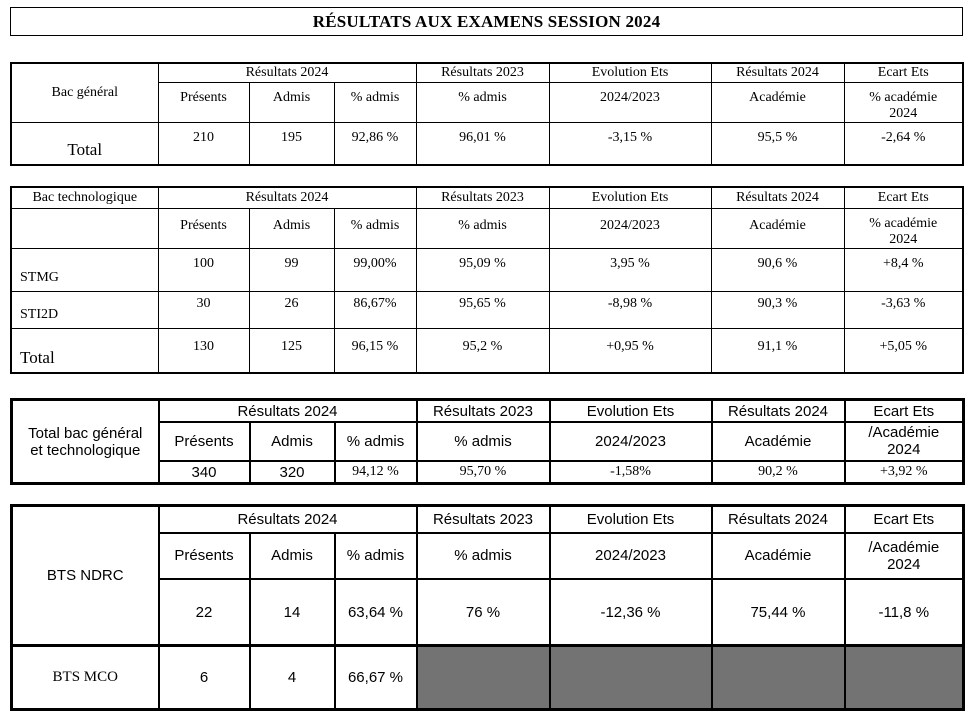  Describe the element at coordinates (375, 309) in the screenshot. I see `value-cell: 86,67%` at that location.